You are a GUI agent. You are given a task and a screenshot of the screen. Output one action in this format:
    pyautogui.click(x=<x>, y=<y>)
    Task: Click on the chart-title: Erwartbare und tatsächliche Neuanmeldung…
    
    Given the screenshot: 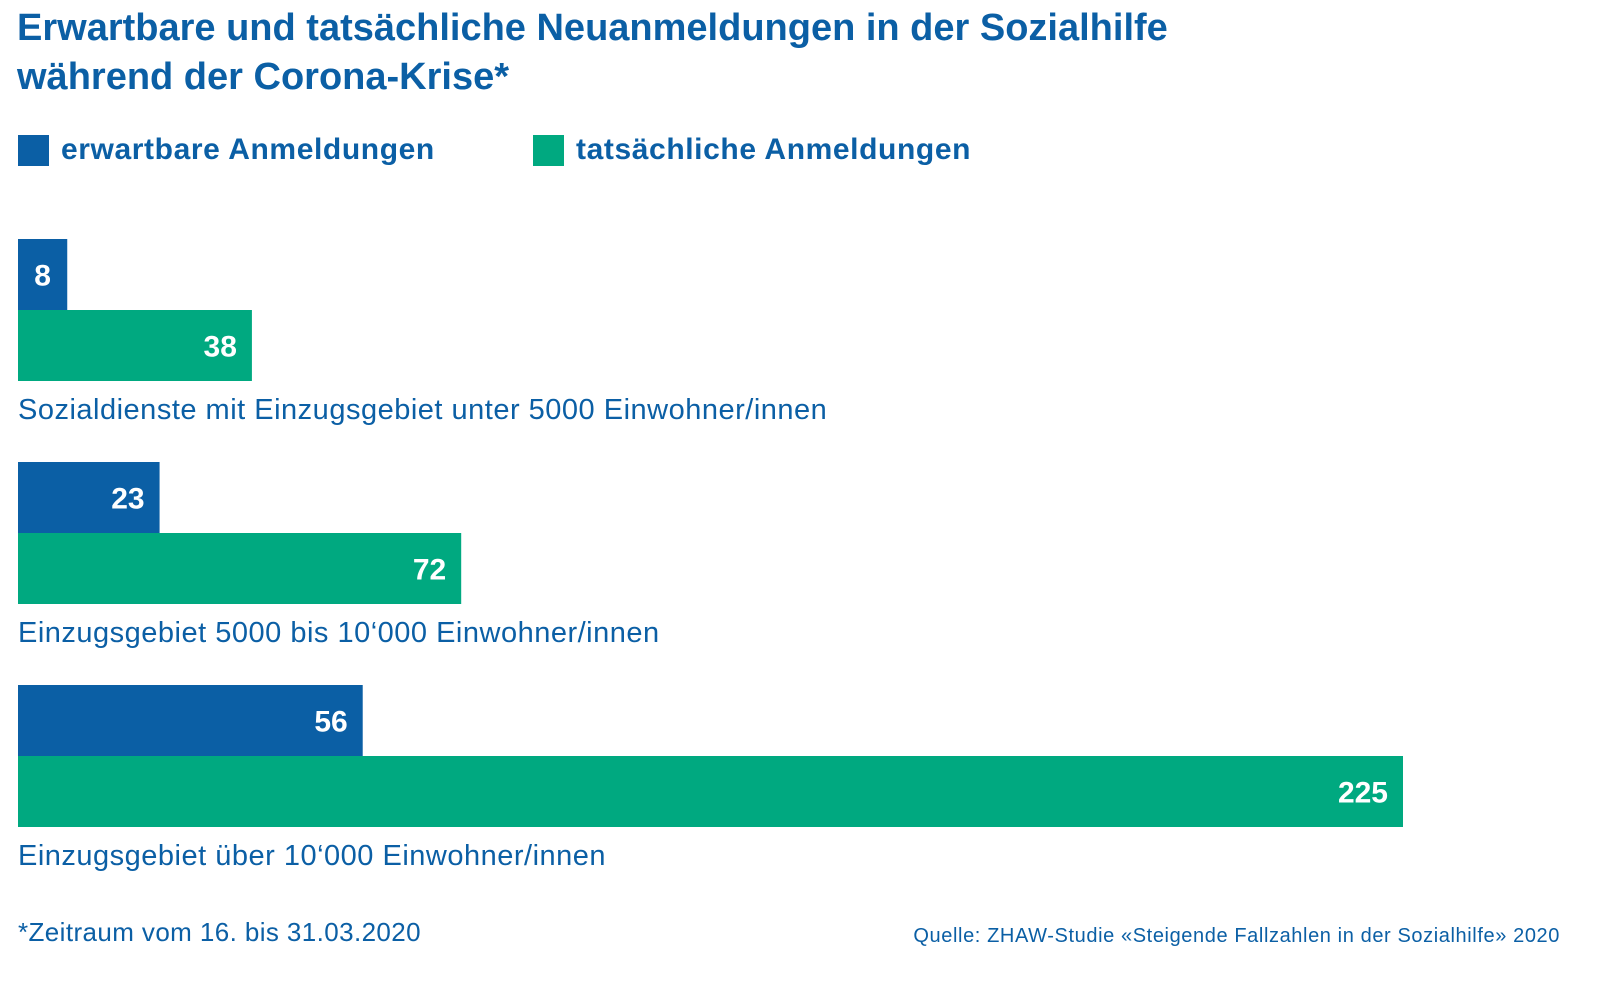 What is the action you would take?
    pyautogui.click(x=767, y=53)
    